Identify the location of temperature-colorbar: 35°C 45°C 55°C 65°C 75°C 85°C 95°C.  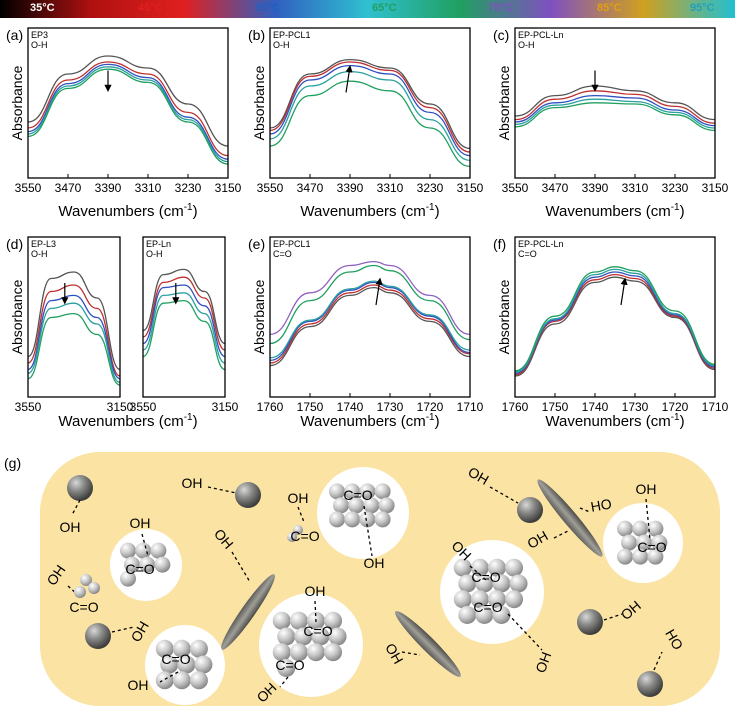
(367, 9).